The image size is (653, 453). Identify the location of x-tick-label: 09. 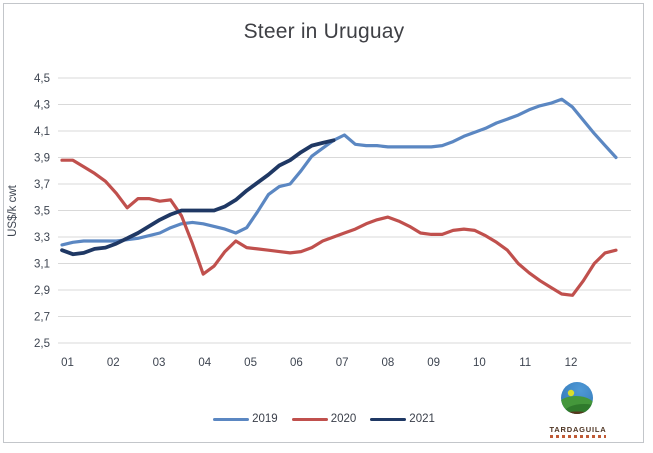
(433, 363).